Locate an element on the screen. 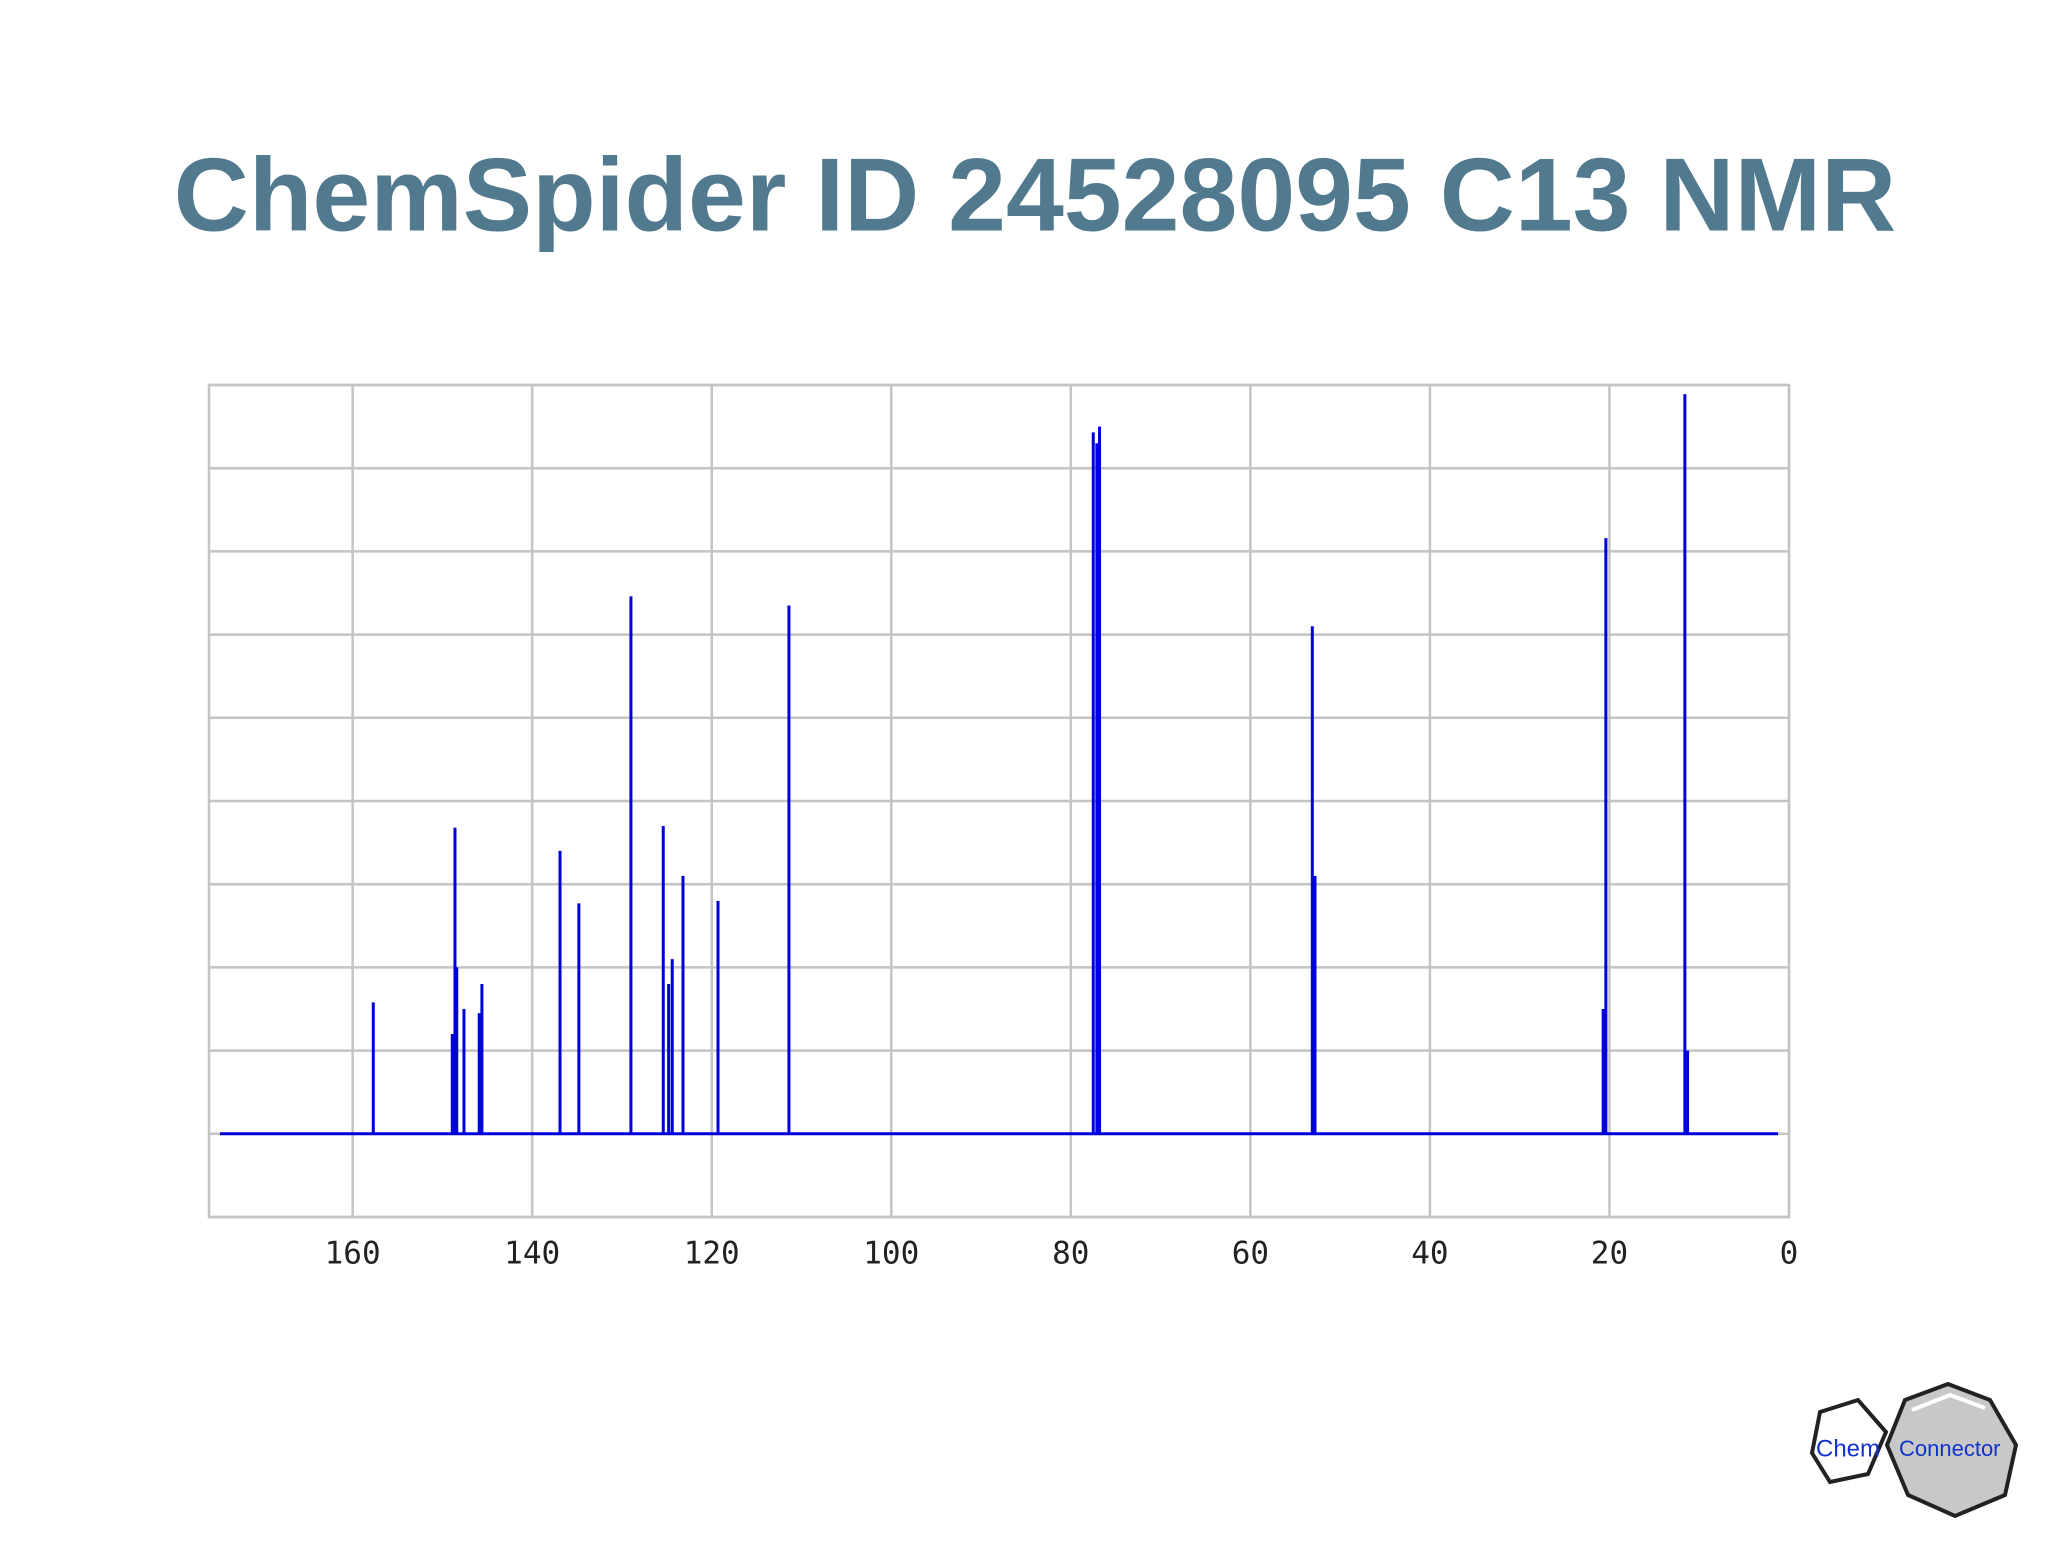 The height and width of the screenshot is (1541, 2048). logo-bond is located at coordinates (1948, 1402).